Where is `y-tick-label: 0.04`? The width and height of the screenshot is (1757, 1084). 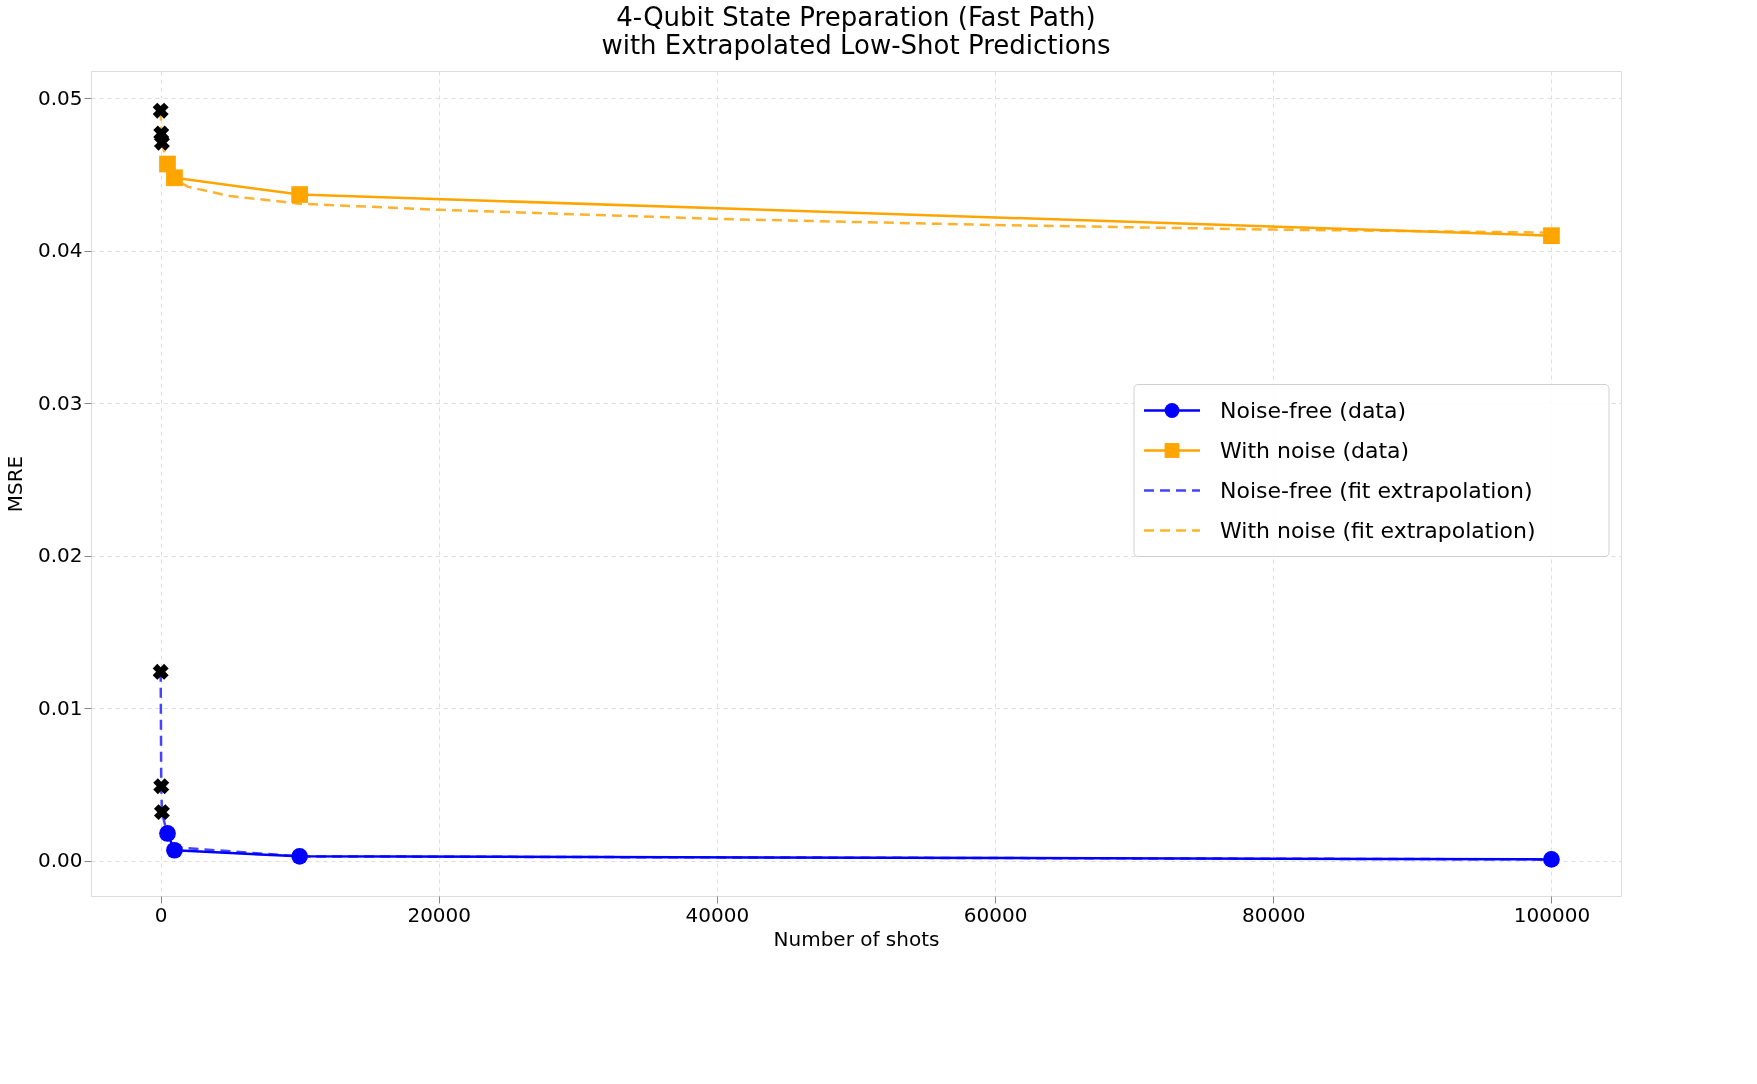 y-tick-label: 0.04 is located at coordinates (60, 250).